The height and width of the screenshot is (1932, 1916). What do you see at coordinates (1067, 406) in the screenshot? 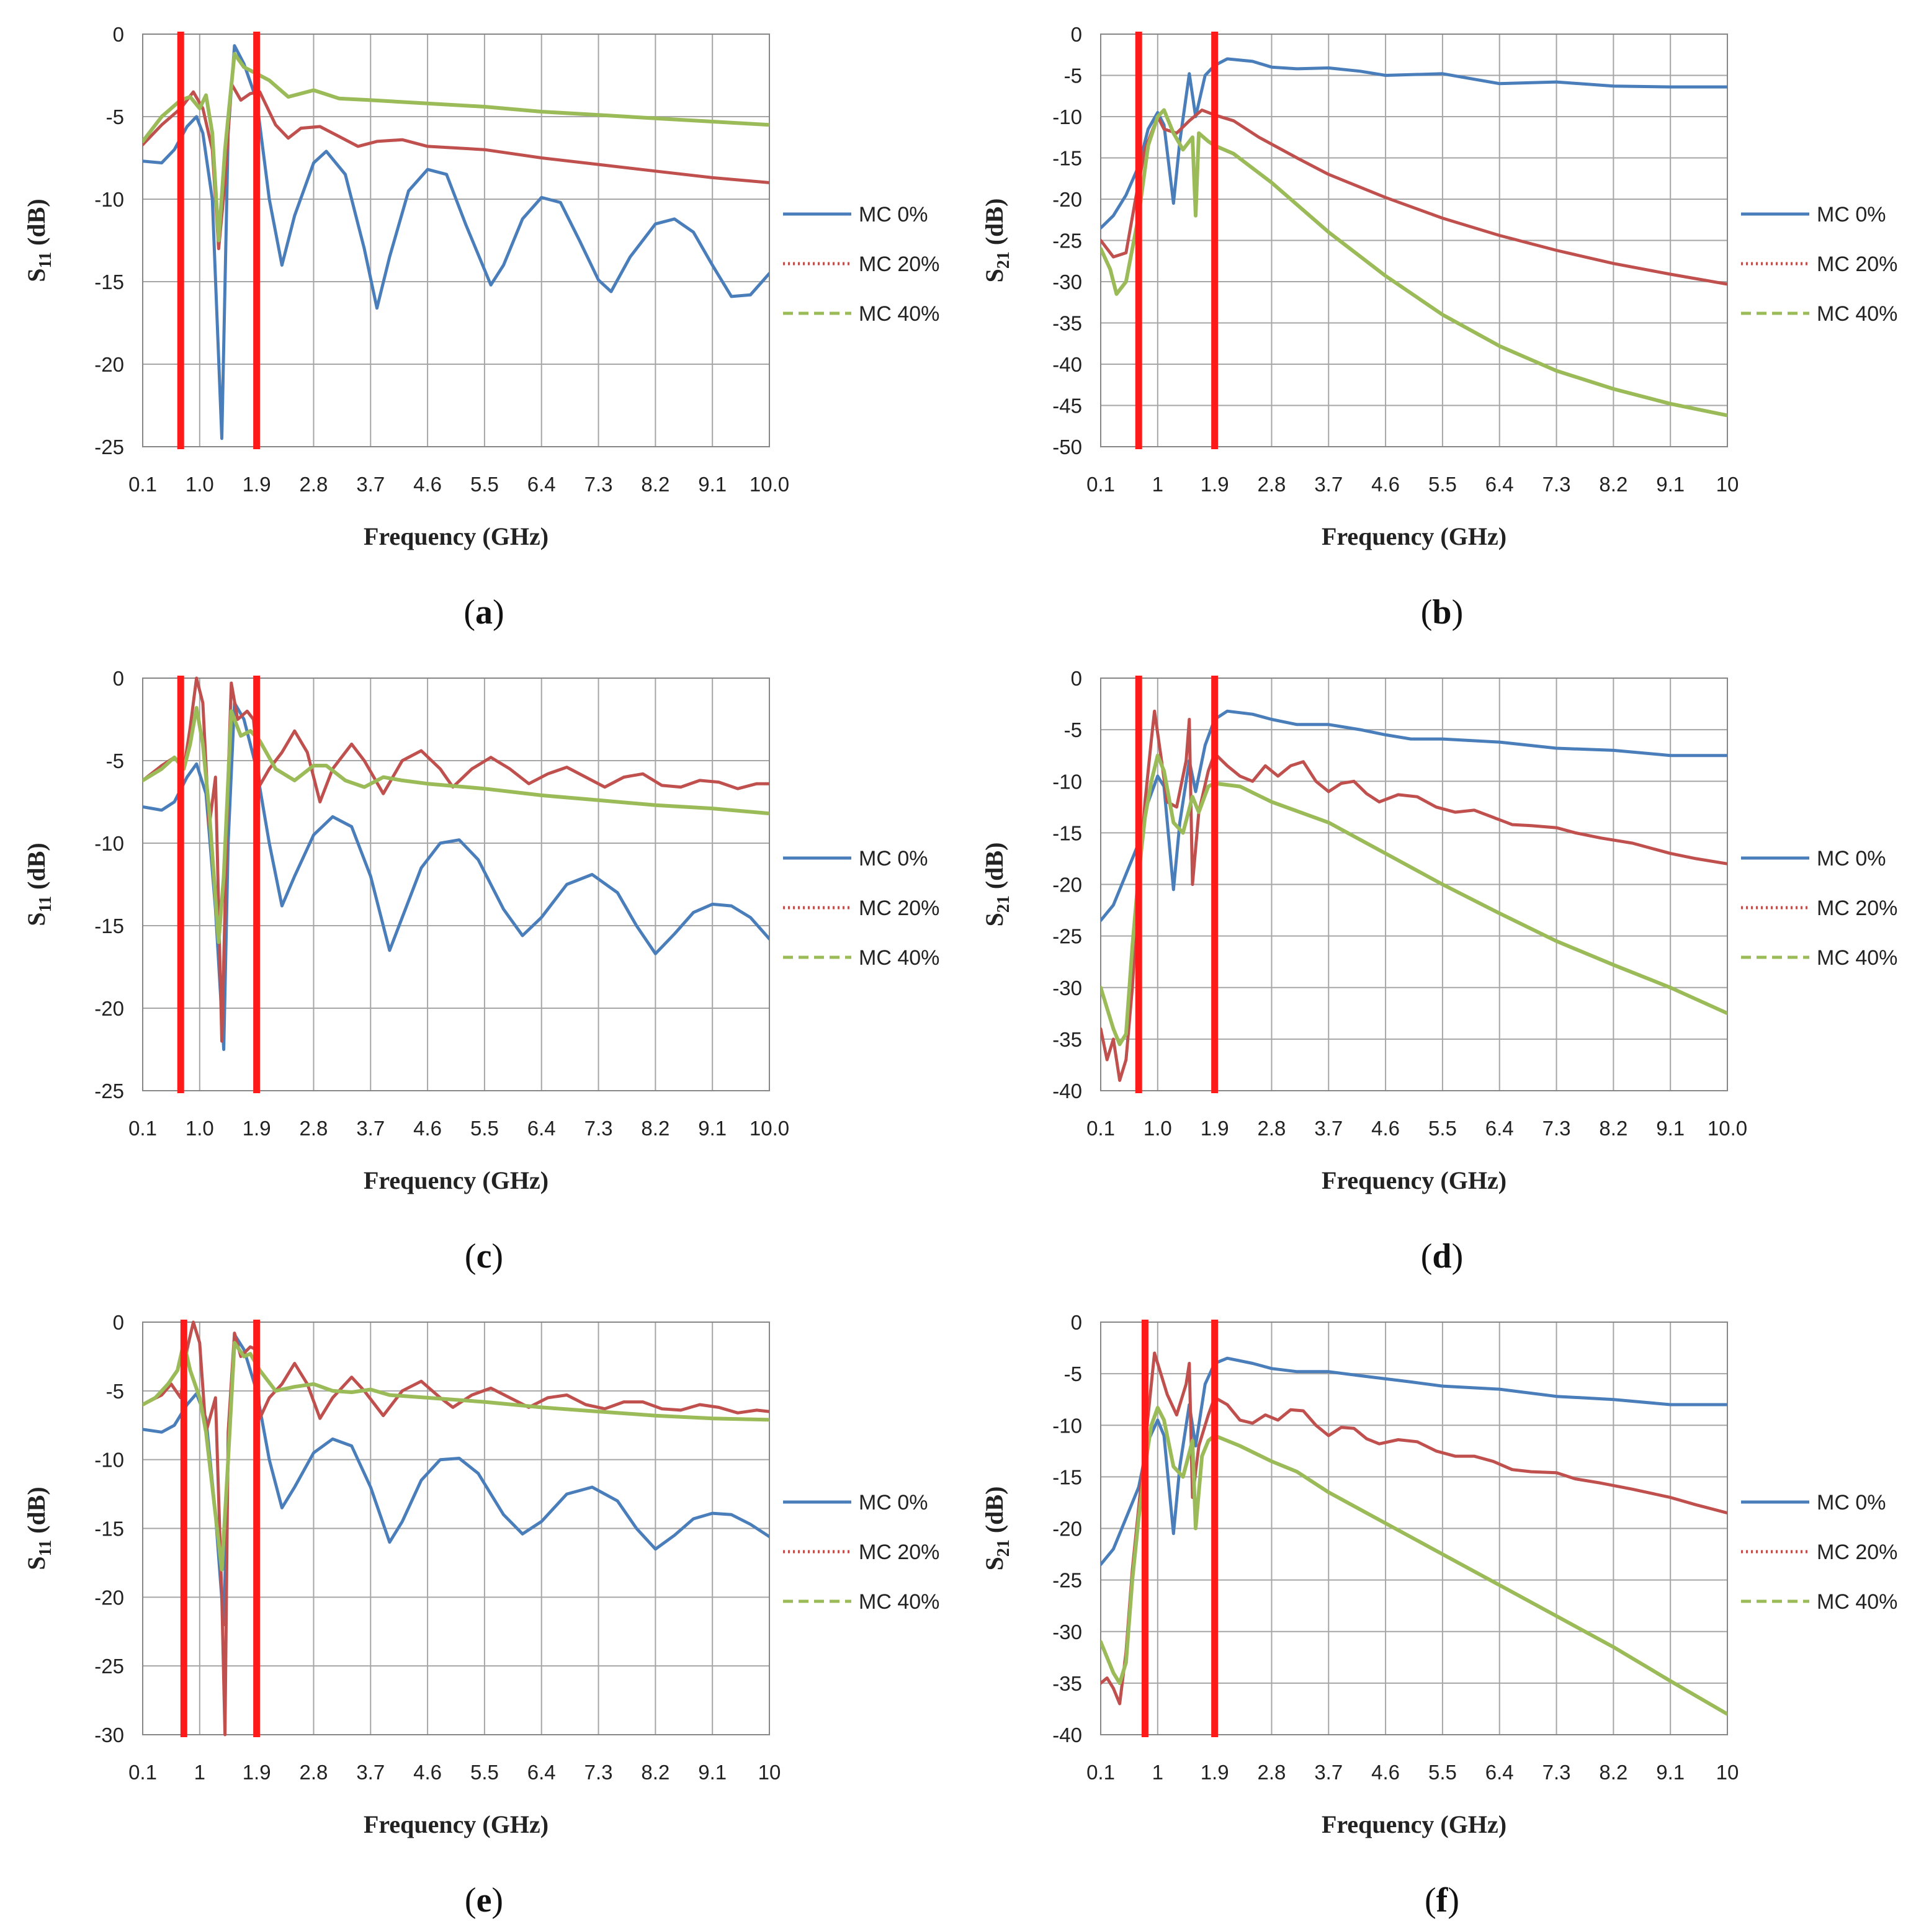
I see `y-tick-label: -45` at bounding box center [1067, 406].